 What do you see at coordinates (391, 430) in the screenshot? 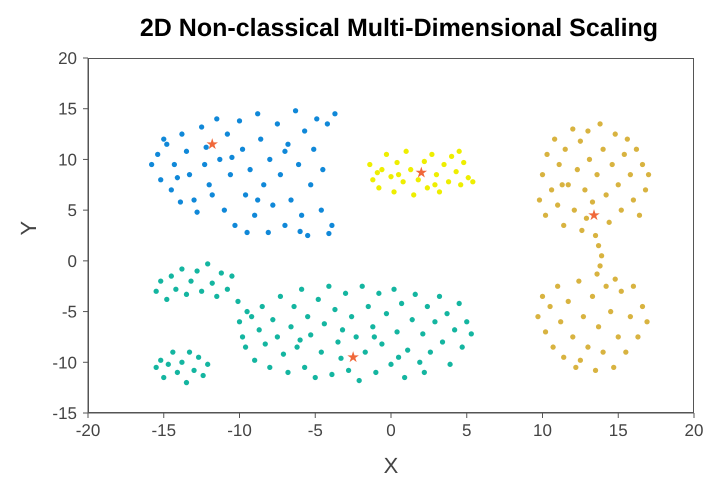
I see `x-tick-label: 0` at bounding box center [391, 430].